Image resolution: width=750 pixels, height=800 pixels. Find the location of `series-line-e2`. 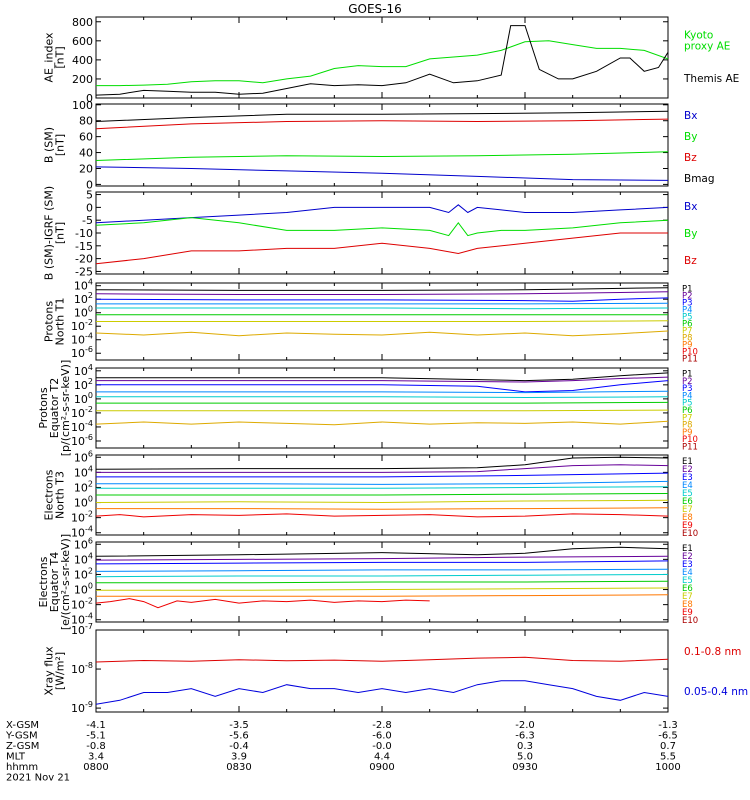

series-line-e2 is located at coordinates (382, 468).